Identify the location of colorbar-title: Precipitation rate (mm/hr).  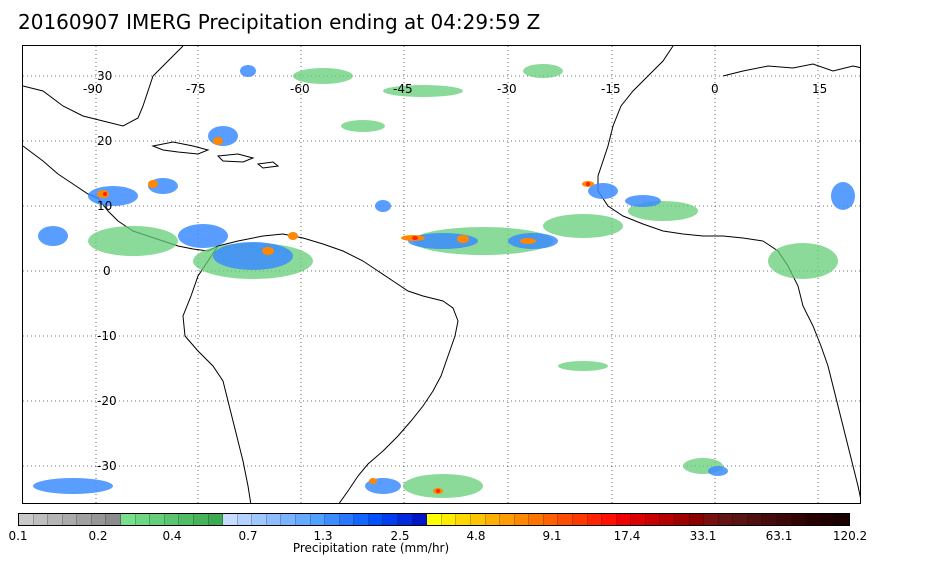
(371, 548).